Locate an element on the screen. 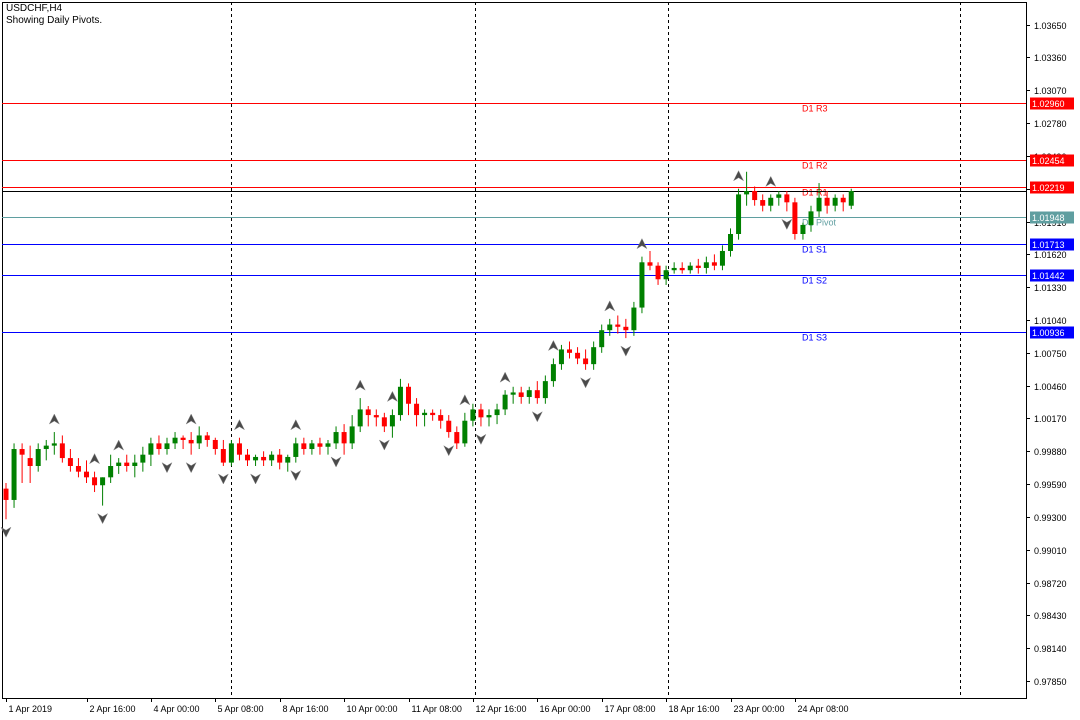  pivot-line-label: D1 Pivot is located at coordinates (819, 223).